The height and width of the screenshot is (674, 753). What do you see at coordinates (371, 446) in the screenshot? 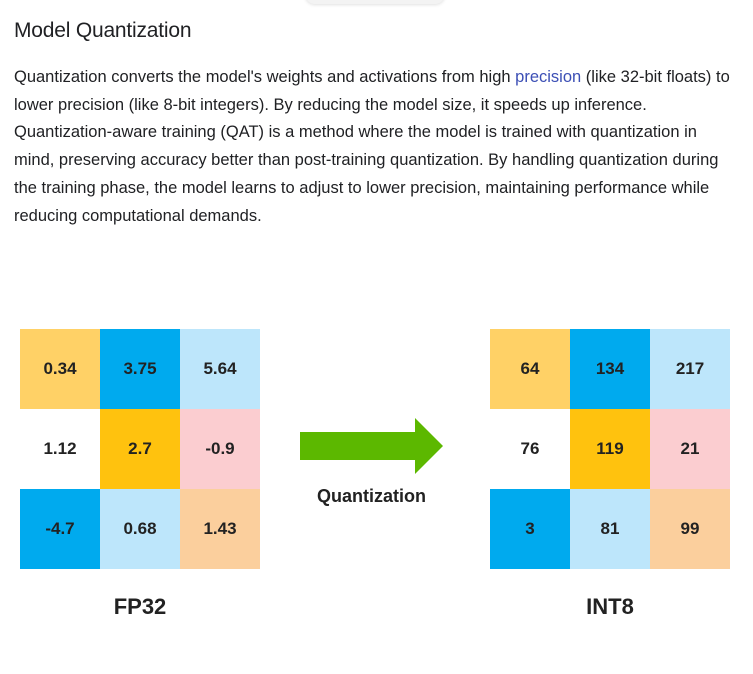
I see `right-arrow-icon` at bounding box center [371, 446].